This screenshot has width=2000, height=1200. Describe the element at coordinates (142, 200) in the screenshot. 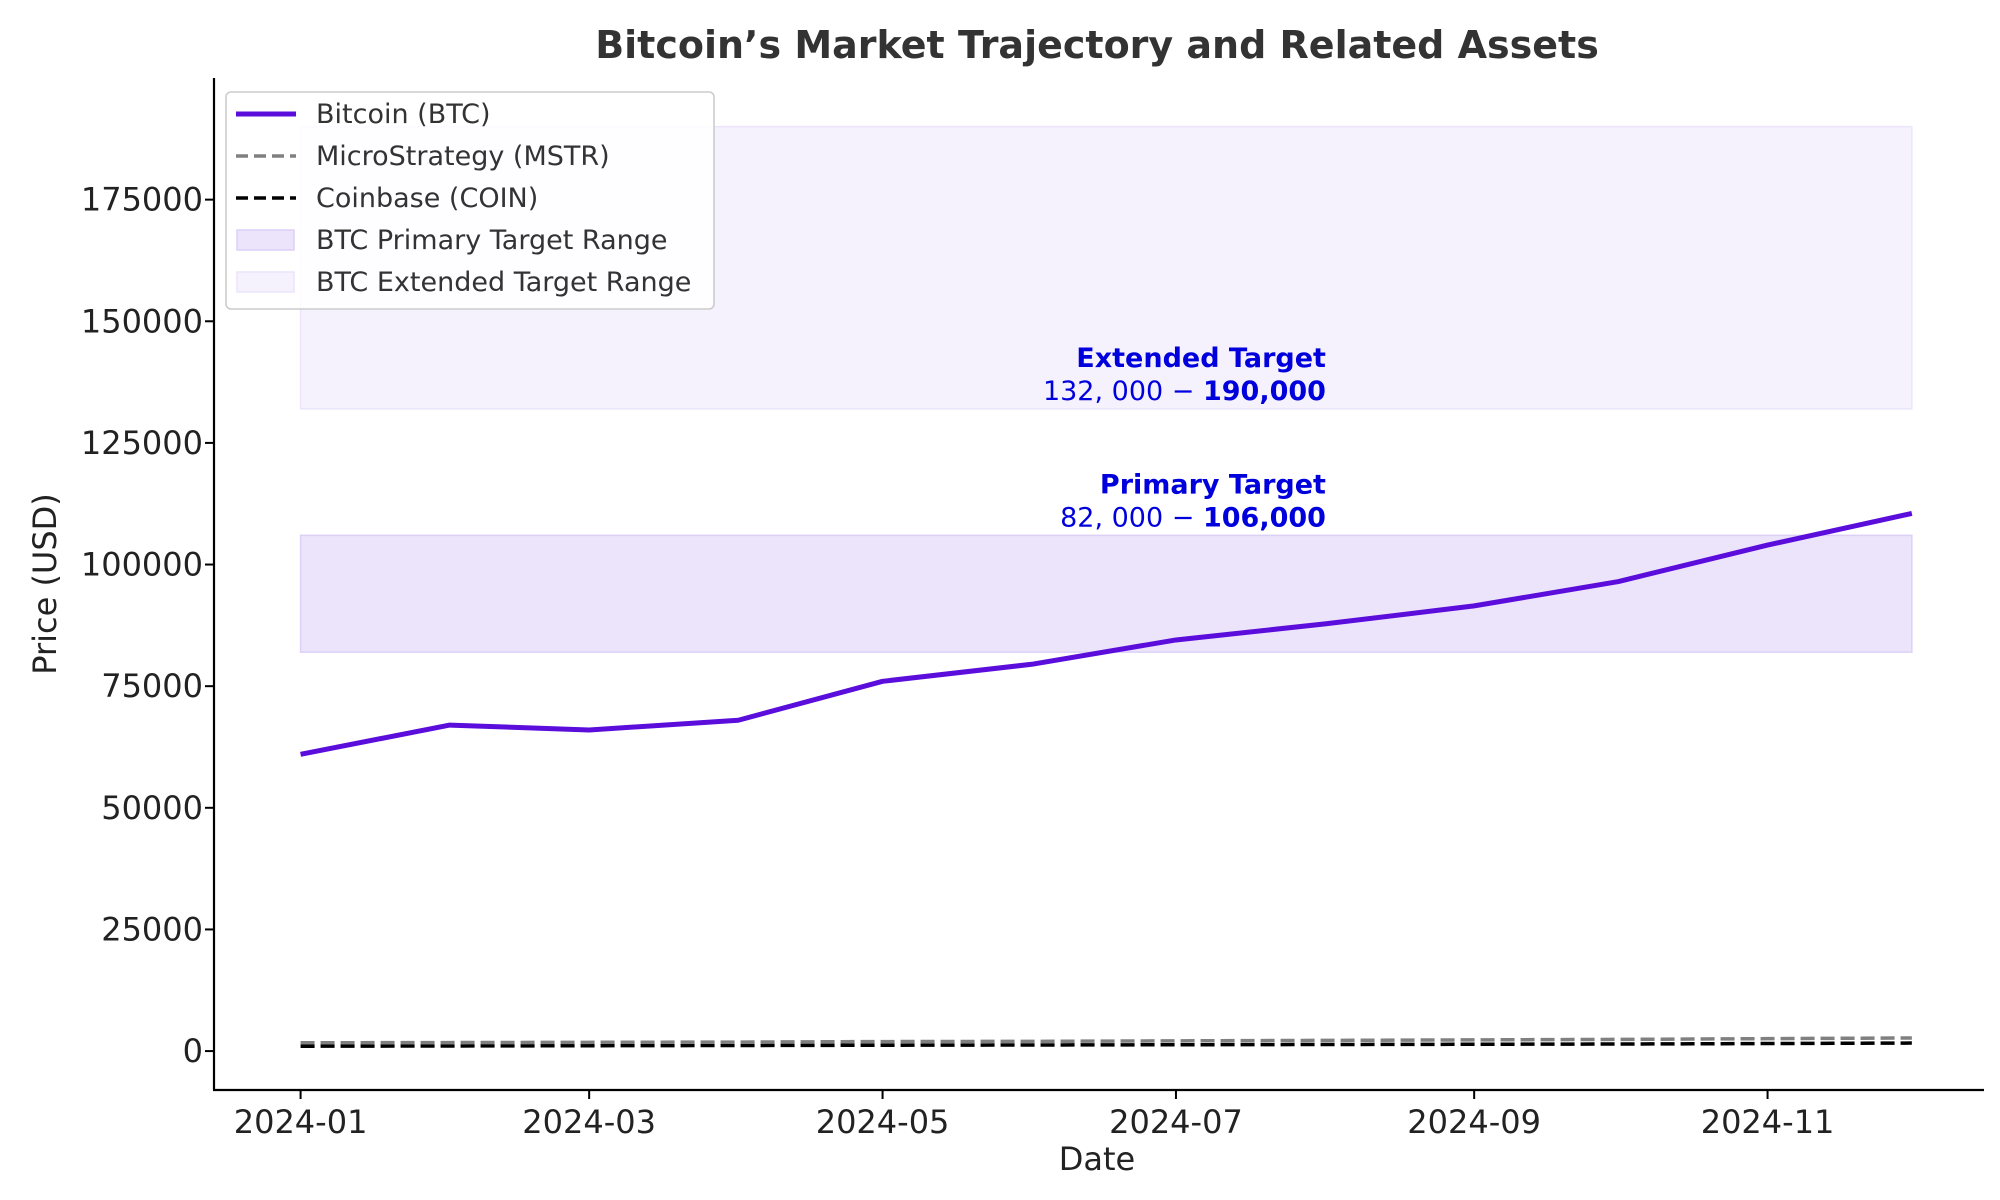

I see `y-tick-label-7: 175000` at that location.